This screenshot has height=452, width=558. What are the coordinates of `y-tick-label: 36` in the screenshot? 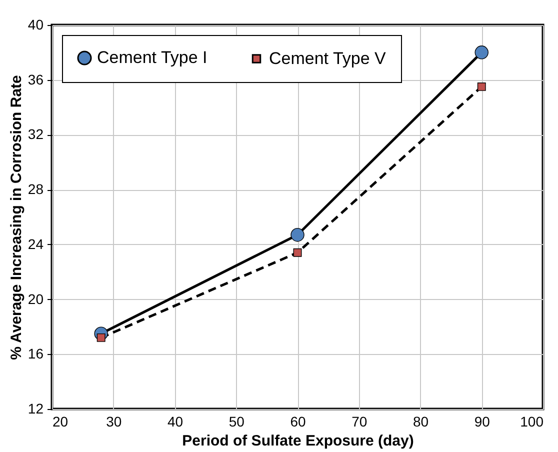 It's located at (36, 79).